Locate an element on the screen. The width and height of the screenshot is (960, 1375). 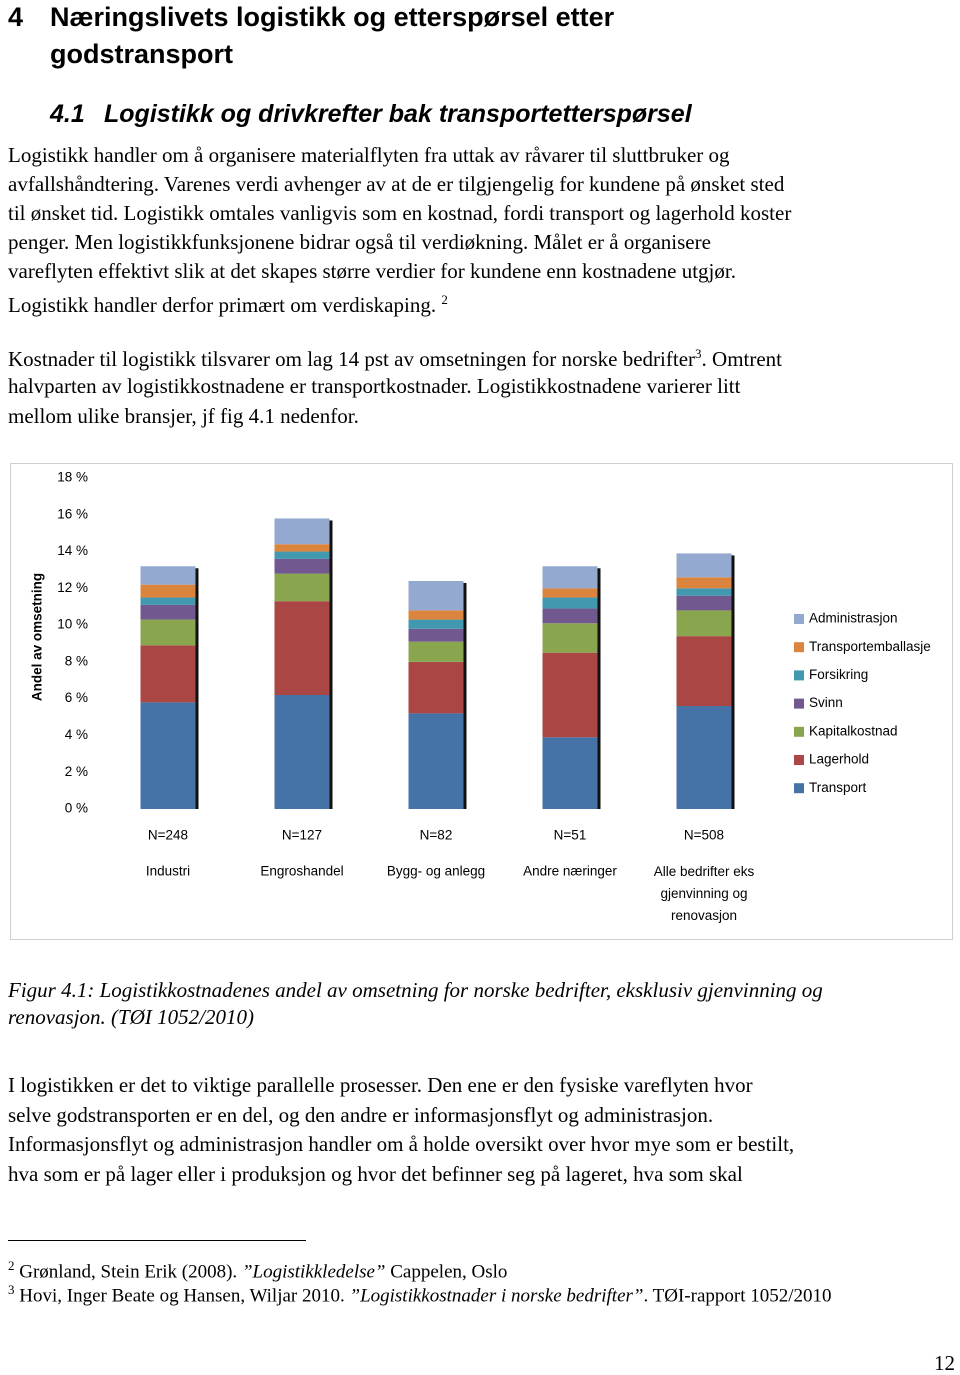
legend-label: Lagerhold is located at coordinates (839, 759).